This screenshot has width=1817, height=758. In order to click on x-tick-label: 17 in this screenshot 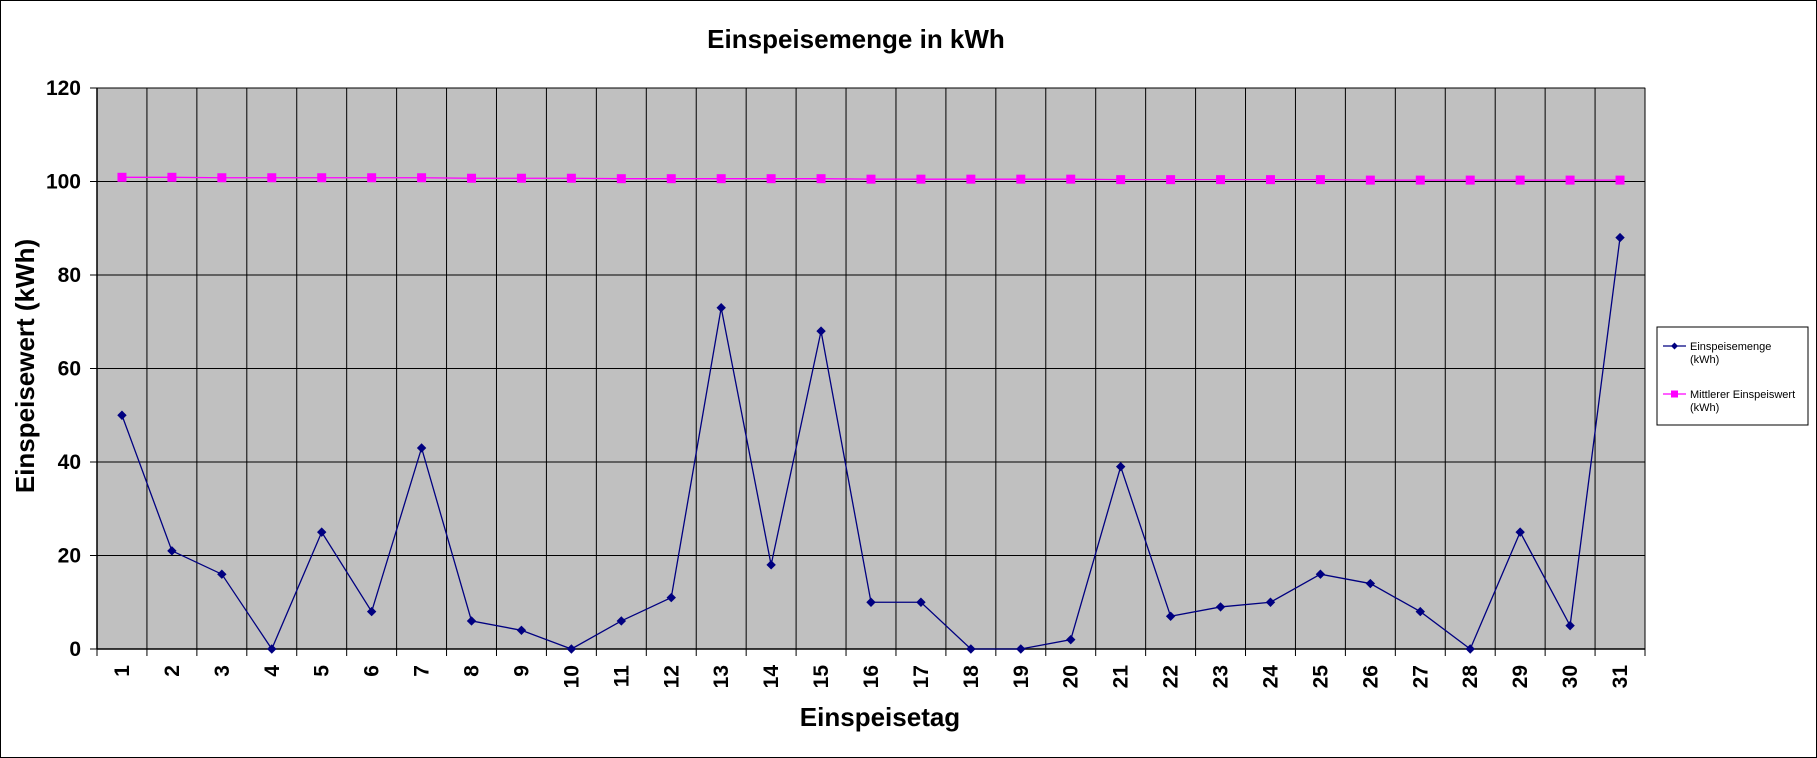, I will do `click(921, 676)`.